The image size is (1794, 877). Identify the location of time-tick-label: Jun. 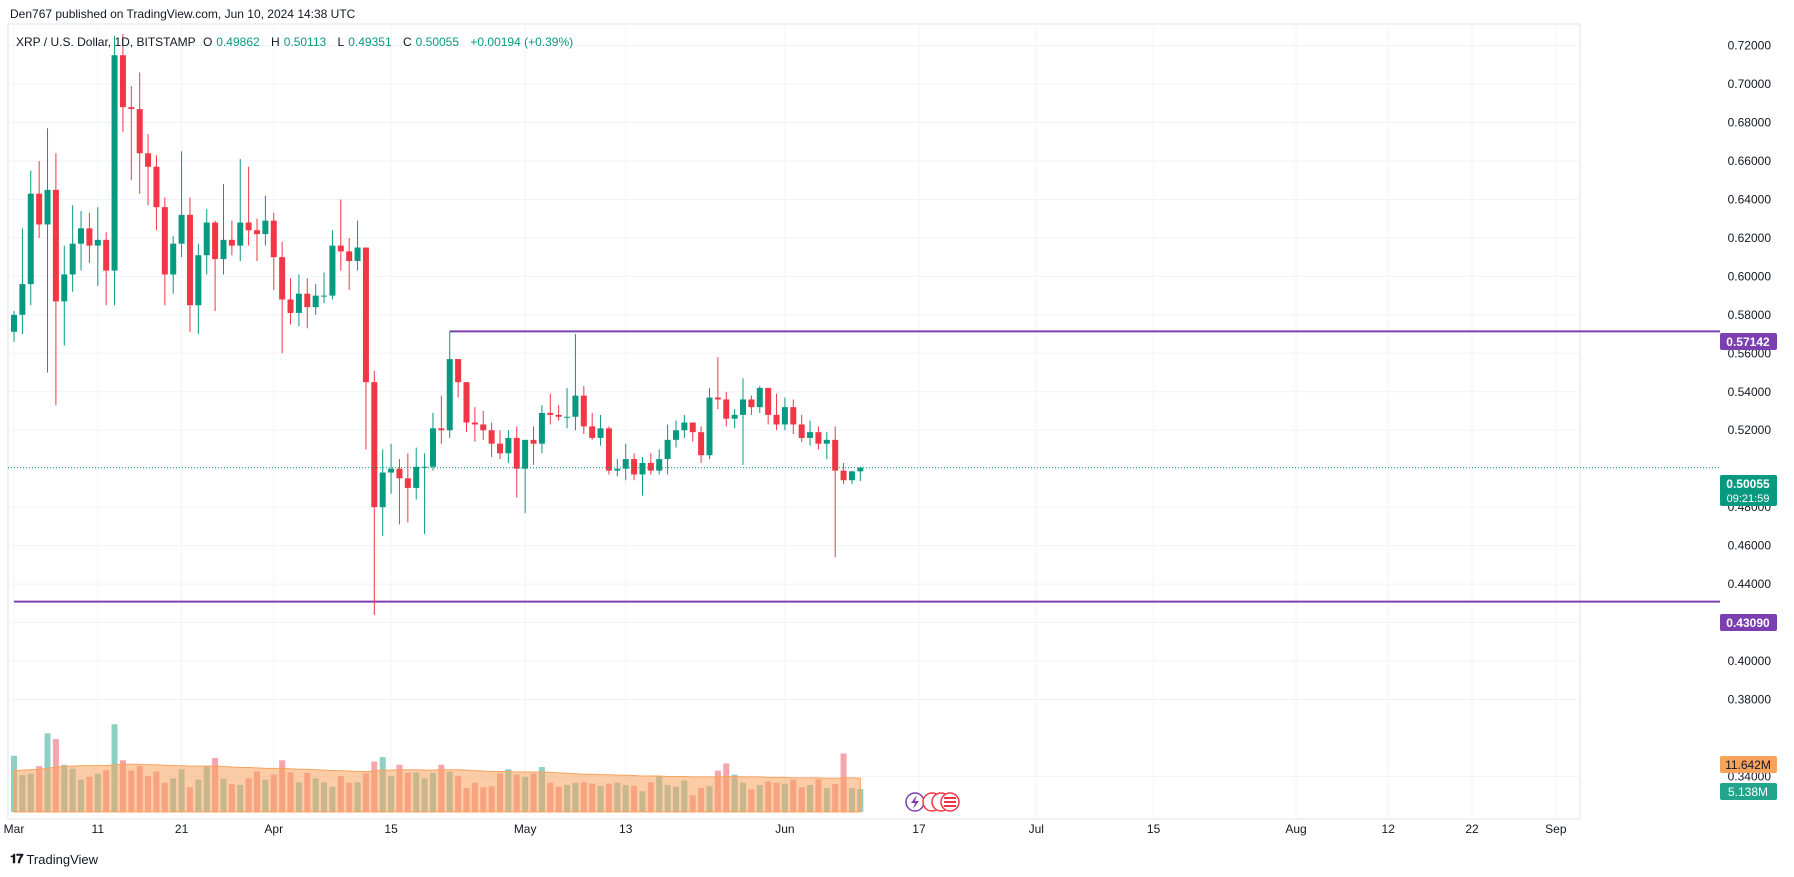
(784, 829).